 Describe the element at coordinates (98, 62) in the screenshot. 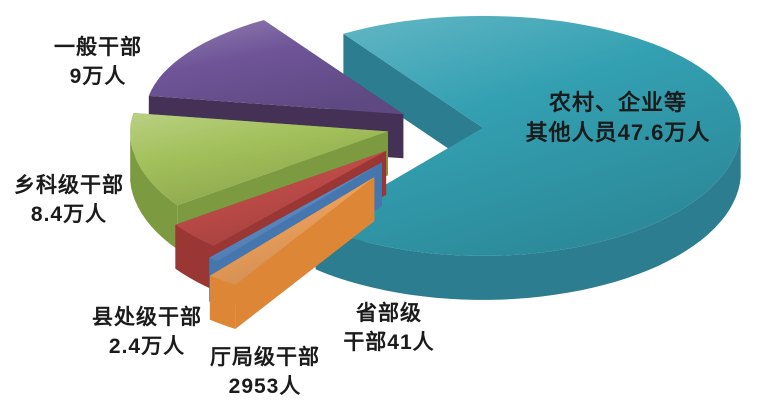

I see `slice-label-general-cadres: 一般干部 9万人` at that location.